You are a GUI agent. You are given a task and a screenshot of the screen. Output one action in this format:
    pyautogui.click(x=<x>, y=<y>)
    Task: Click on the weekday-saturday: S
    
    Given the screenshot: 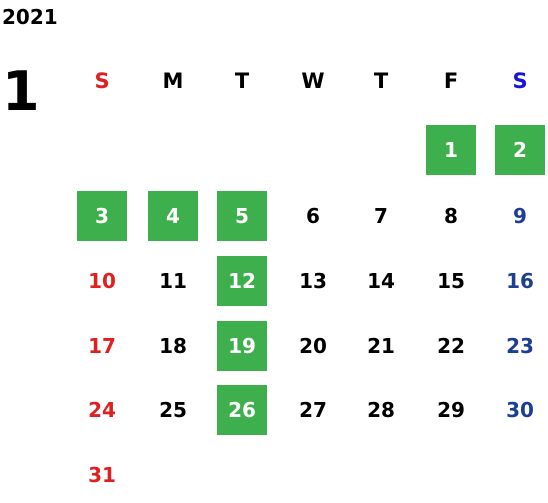 What is the action you would take?
    pyautogui.click(x=520, y=81)
    